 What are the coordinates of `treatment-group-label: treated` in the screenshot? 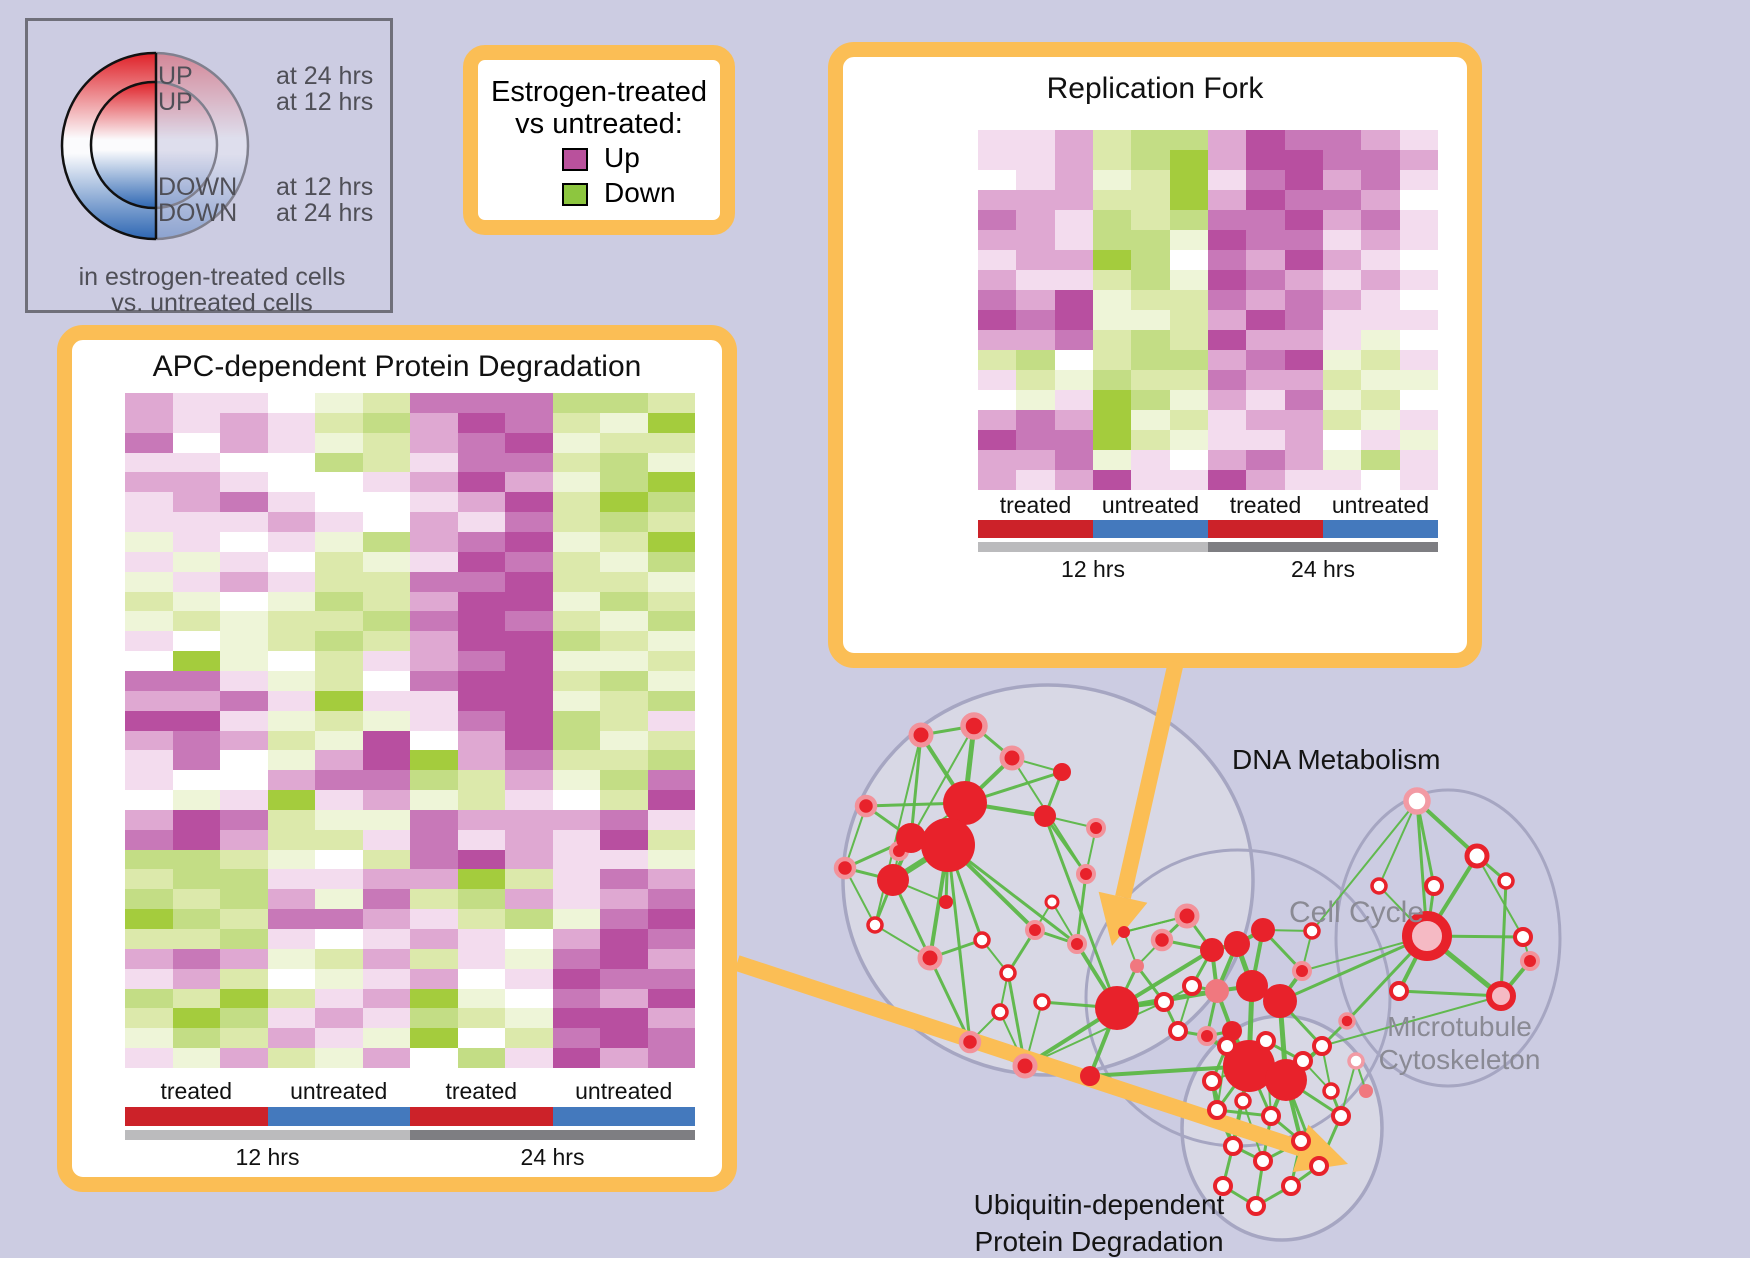 It's located at (481, 1091).